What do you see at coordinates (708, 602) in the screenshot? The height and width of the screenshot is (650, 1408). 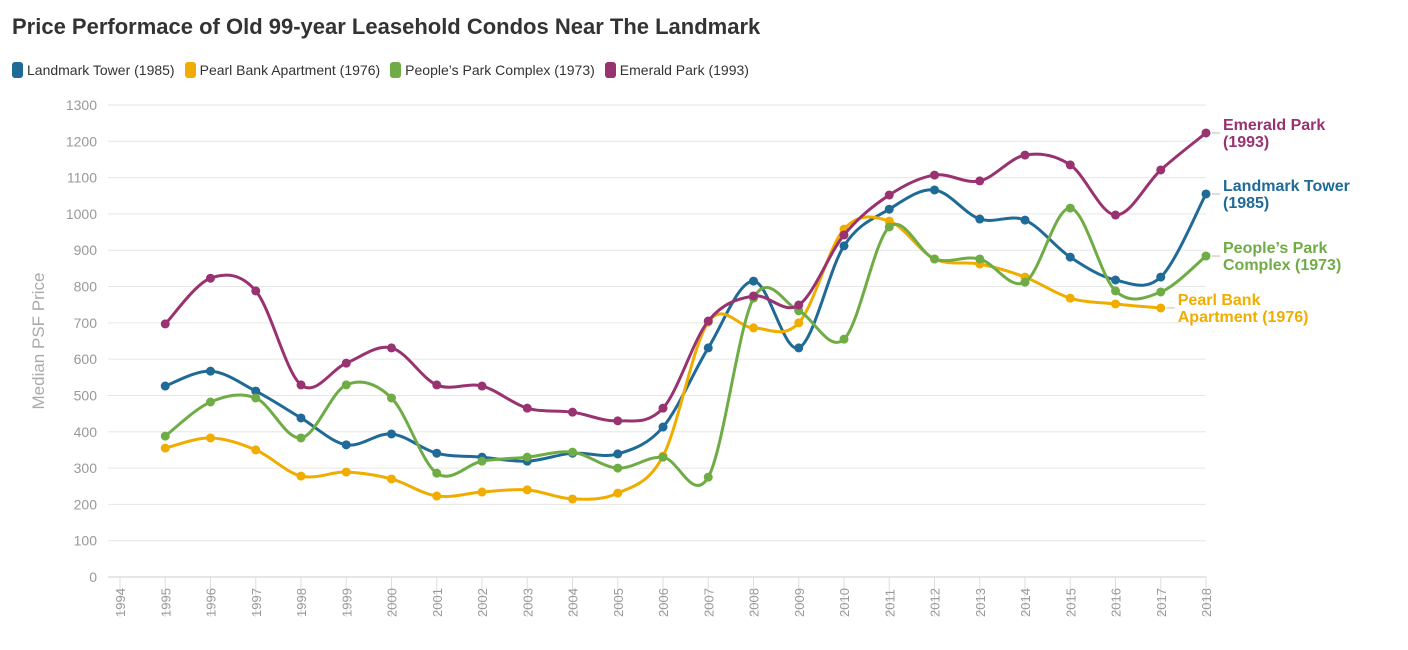 I see `x-tick-label: 2007` at bounding box center [708, 602].